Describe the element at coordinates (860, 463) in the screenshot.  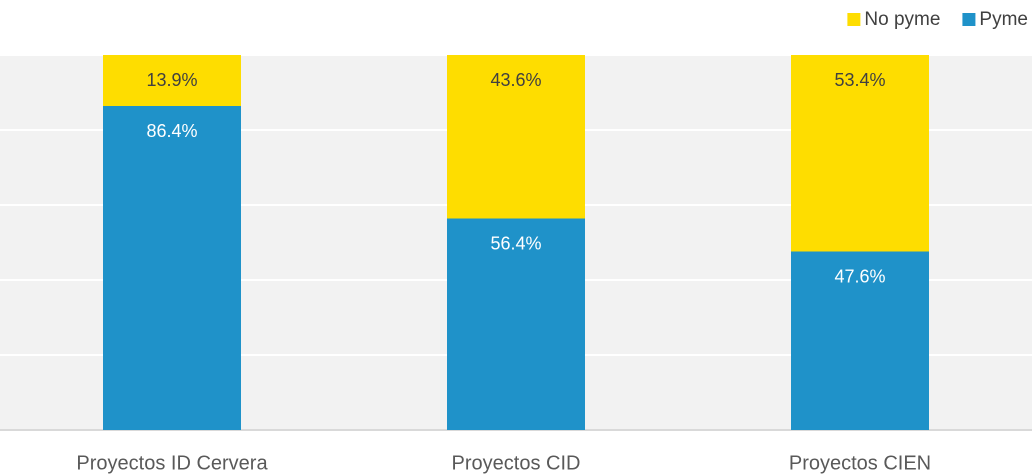
I see `x-tick-label: Proyectos CIEN` at that location.